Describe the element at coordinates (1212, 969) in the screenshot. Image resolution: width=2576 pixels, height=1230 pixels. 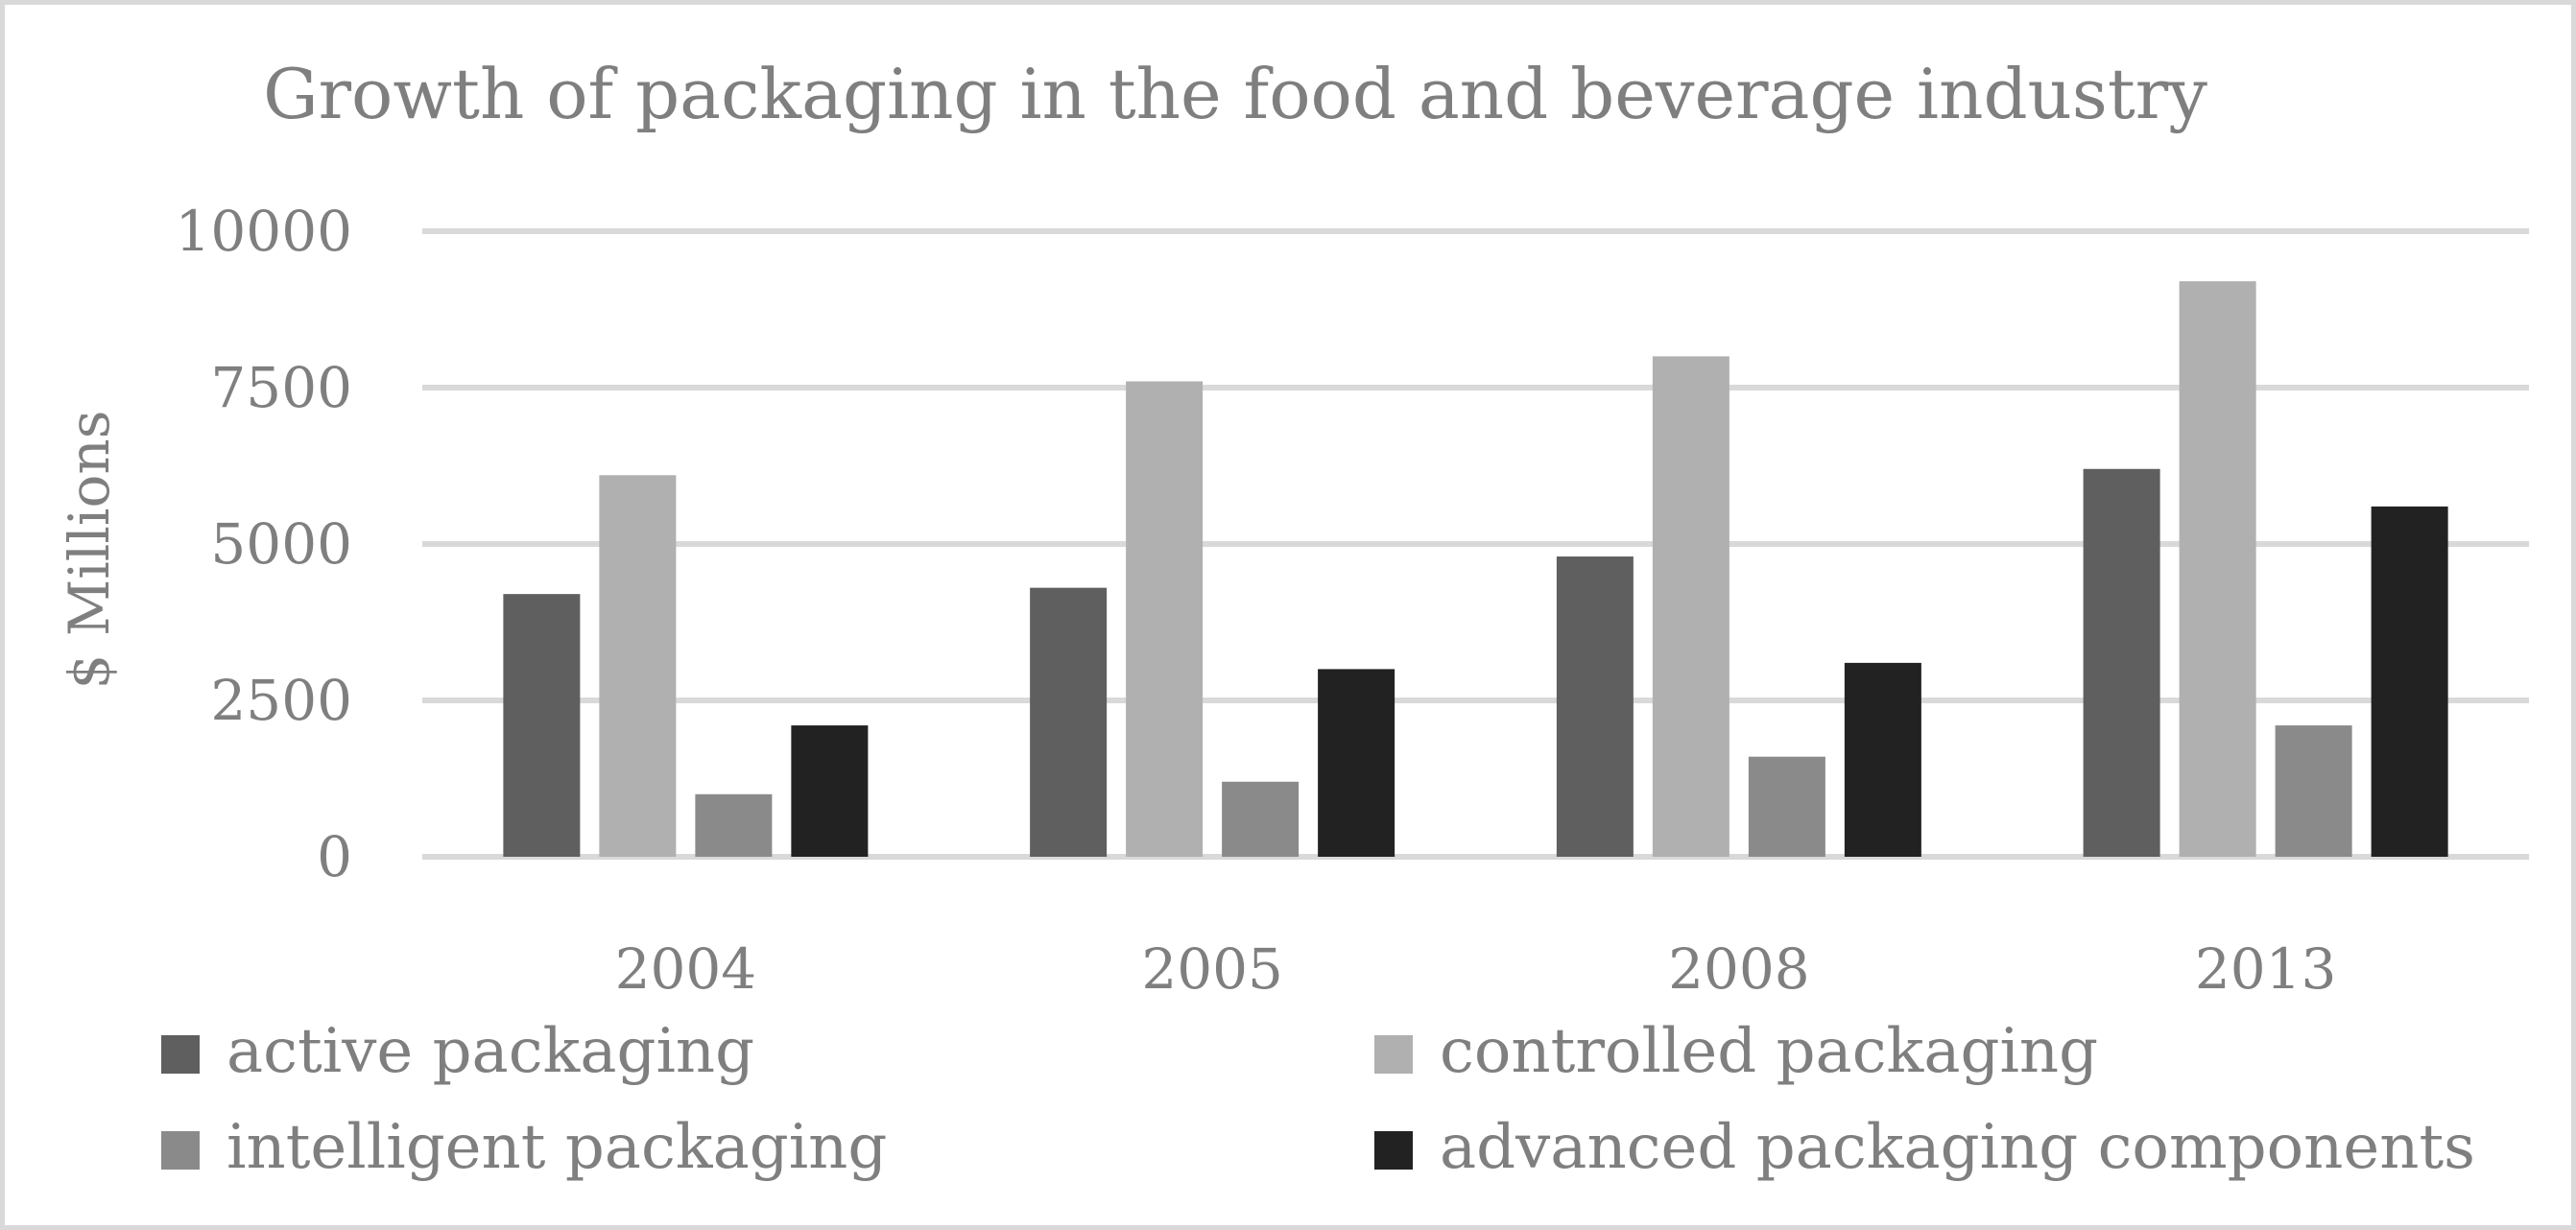
I see `x-tick-label: 2005` at that location.